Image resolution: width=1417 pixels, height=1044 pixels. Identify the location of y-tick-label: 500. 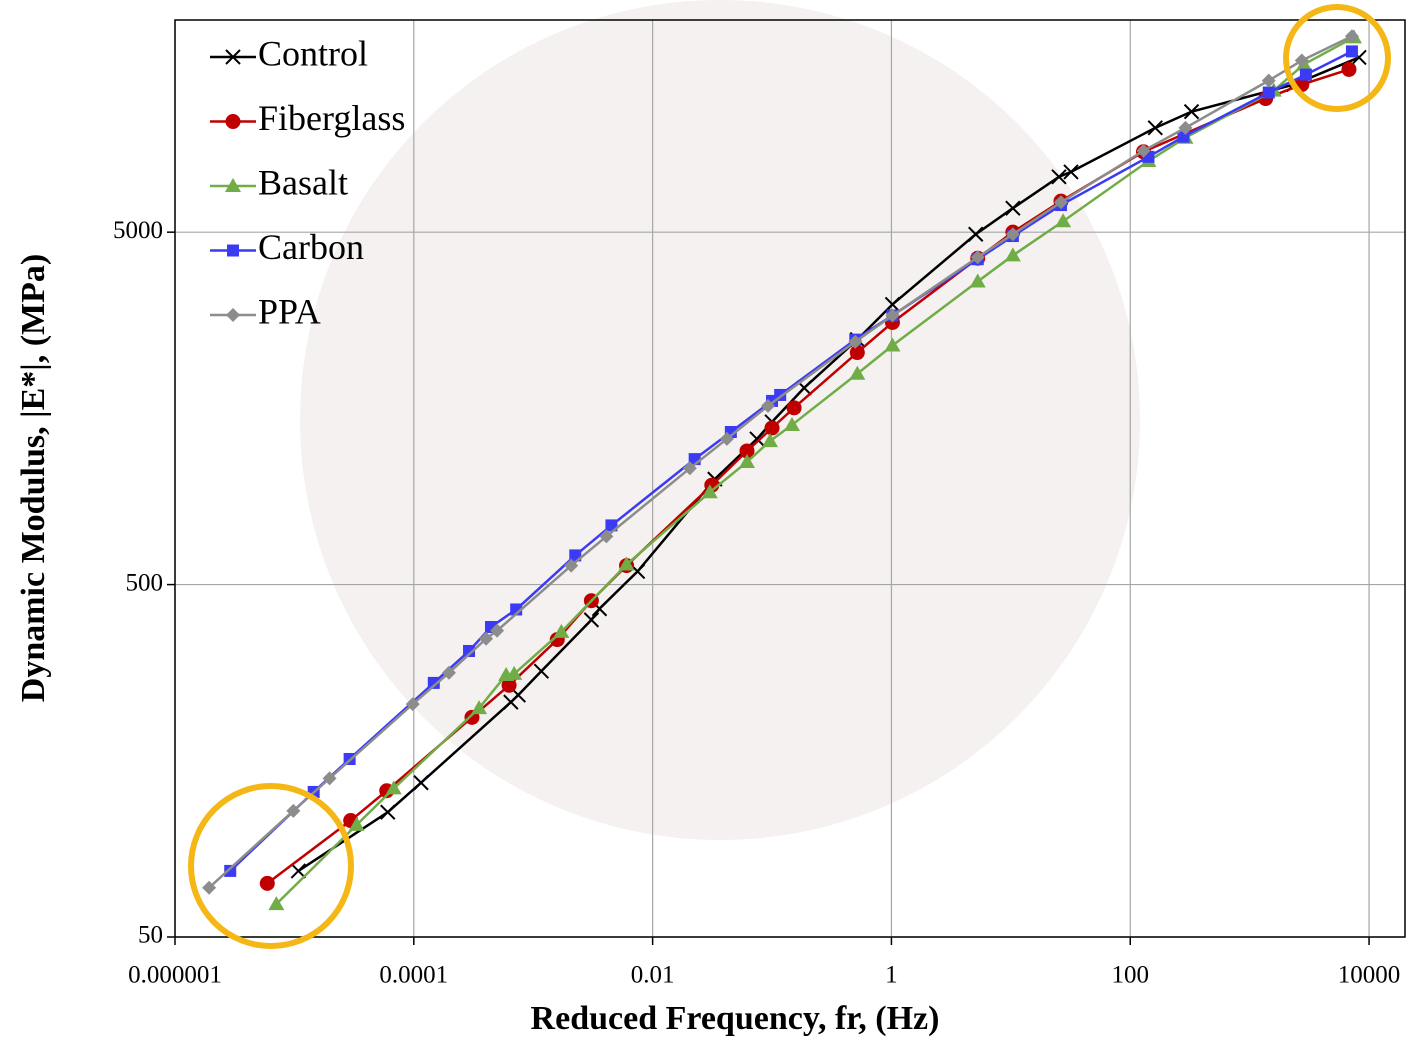
(145, 582).